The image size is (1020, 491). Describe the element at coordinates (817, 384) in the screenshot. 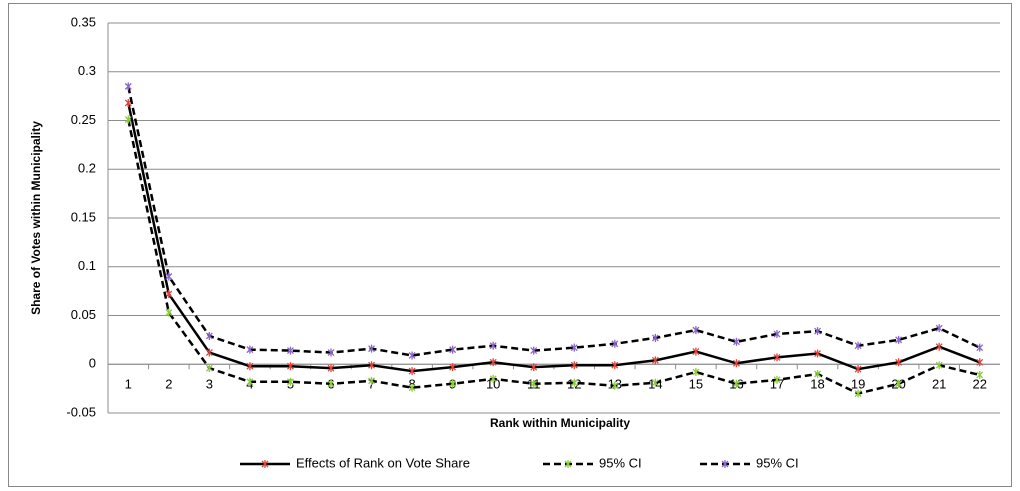

I see `x-tick-label: 18` at that location.